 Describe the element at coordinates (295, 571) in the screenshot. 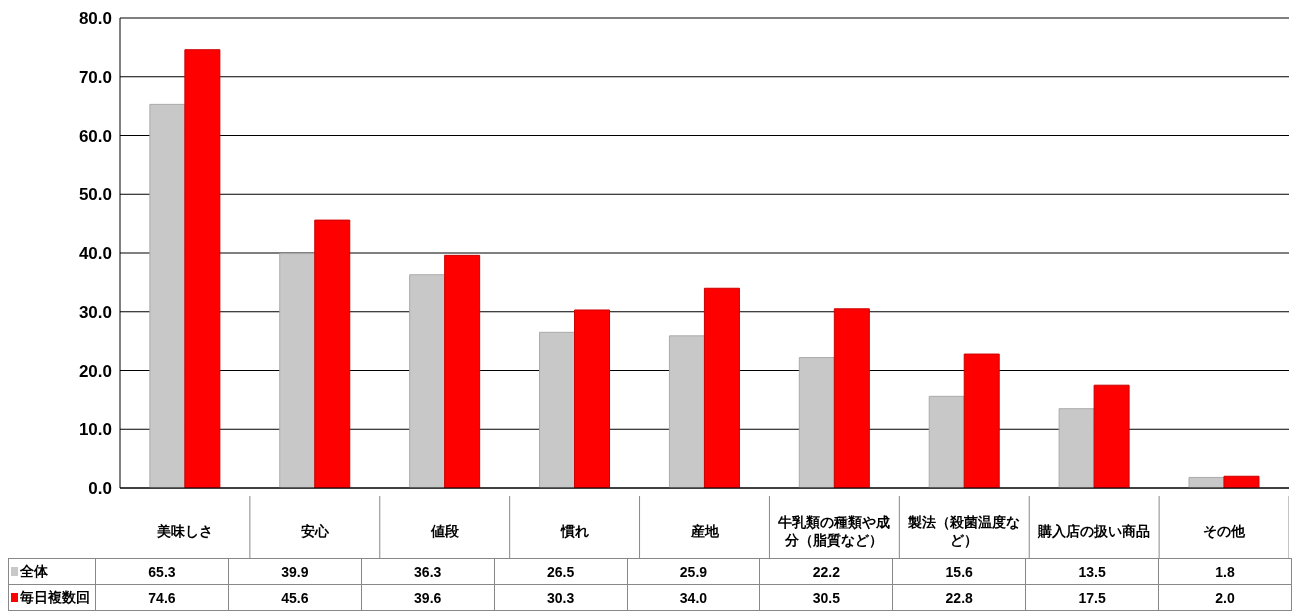

I see `data-label: 39.9` at that location.